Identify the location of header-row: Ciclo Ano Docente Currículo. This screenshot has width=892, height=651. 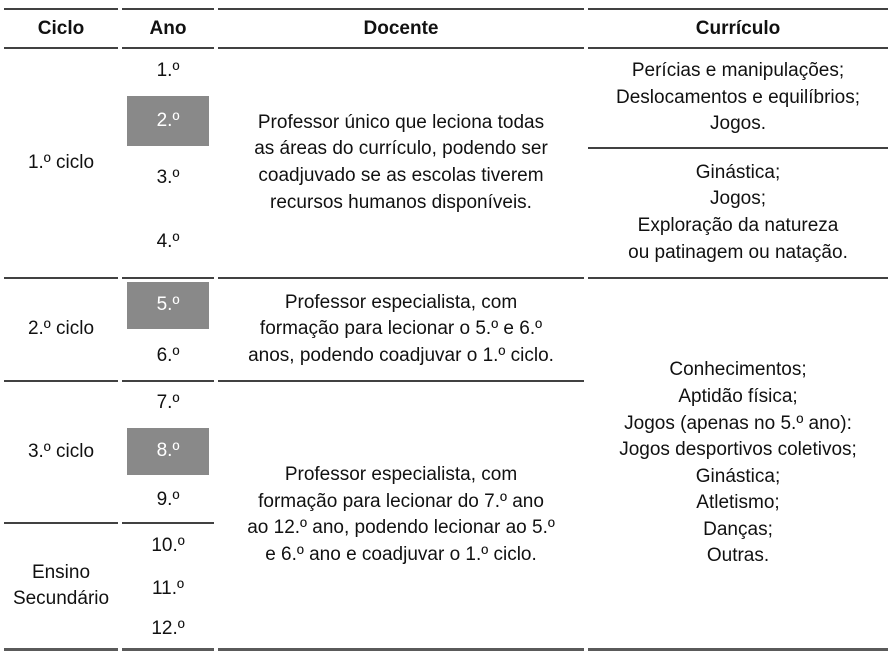
(446, 28).